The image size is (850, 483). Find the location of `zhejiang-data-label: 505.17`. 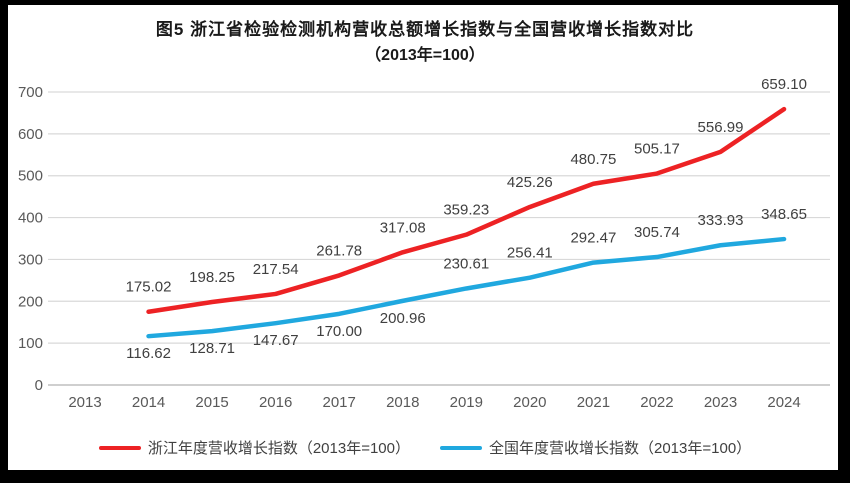

zhejiang-data-label: 505.17 is located at coordinates (657, 149).